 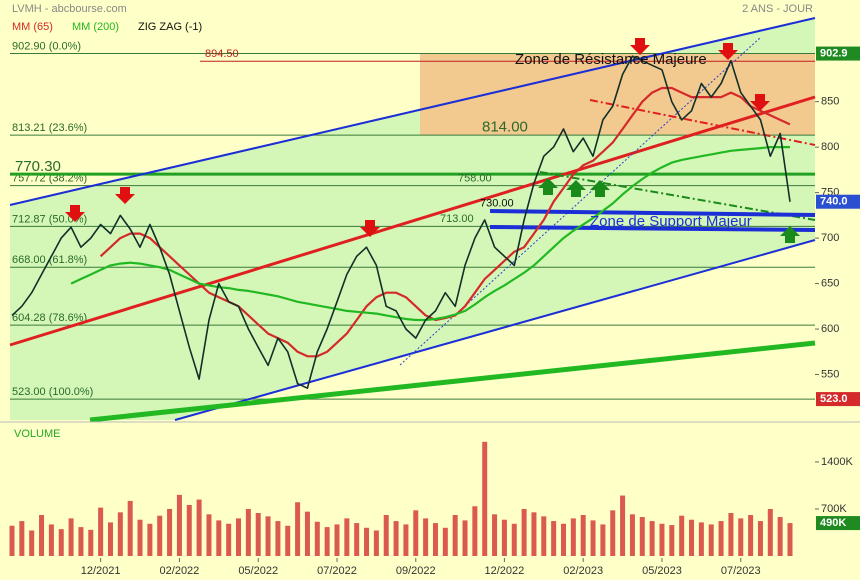 I want to click on fib-label: 712.87 (50.0%), so click(x=49, y=219).